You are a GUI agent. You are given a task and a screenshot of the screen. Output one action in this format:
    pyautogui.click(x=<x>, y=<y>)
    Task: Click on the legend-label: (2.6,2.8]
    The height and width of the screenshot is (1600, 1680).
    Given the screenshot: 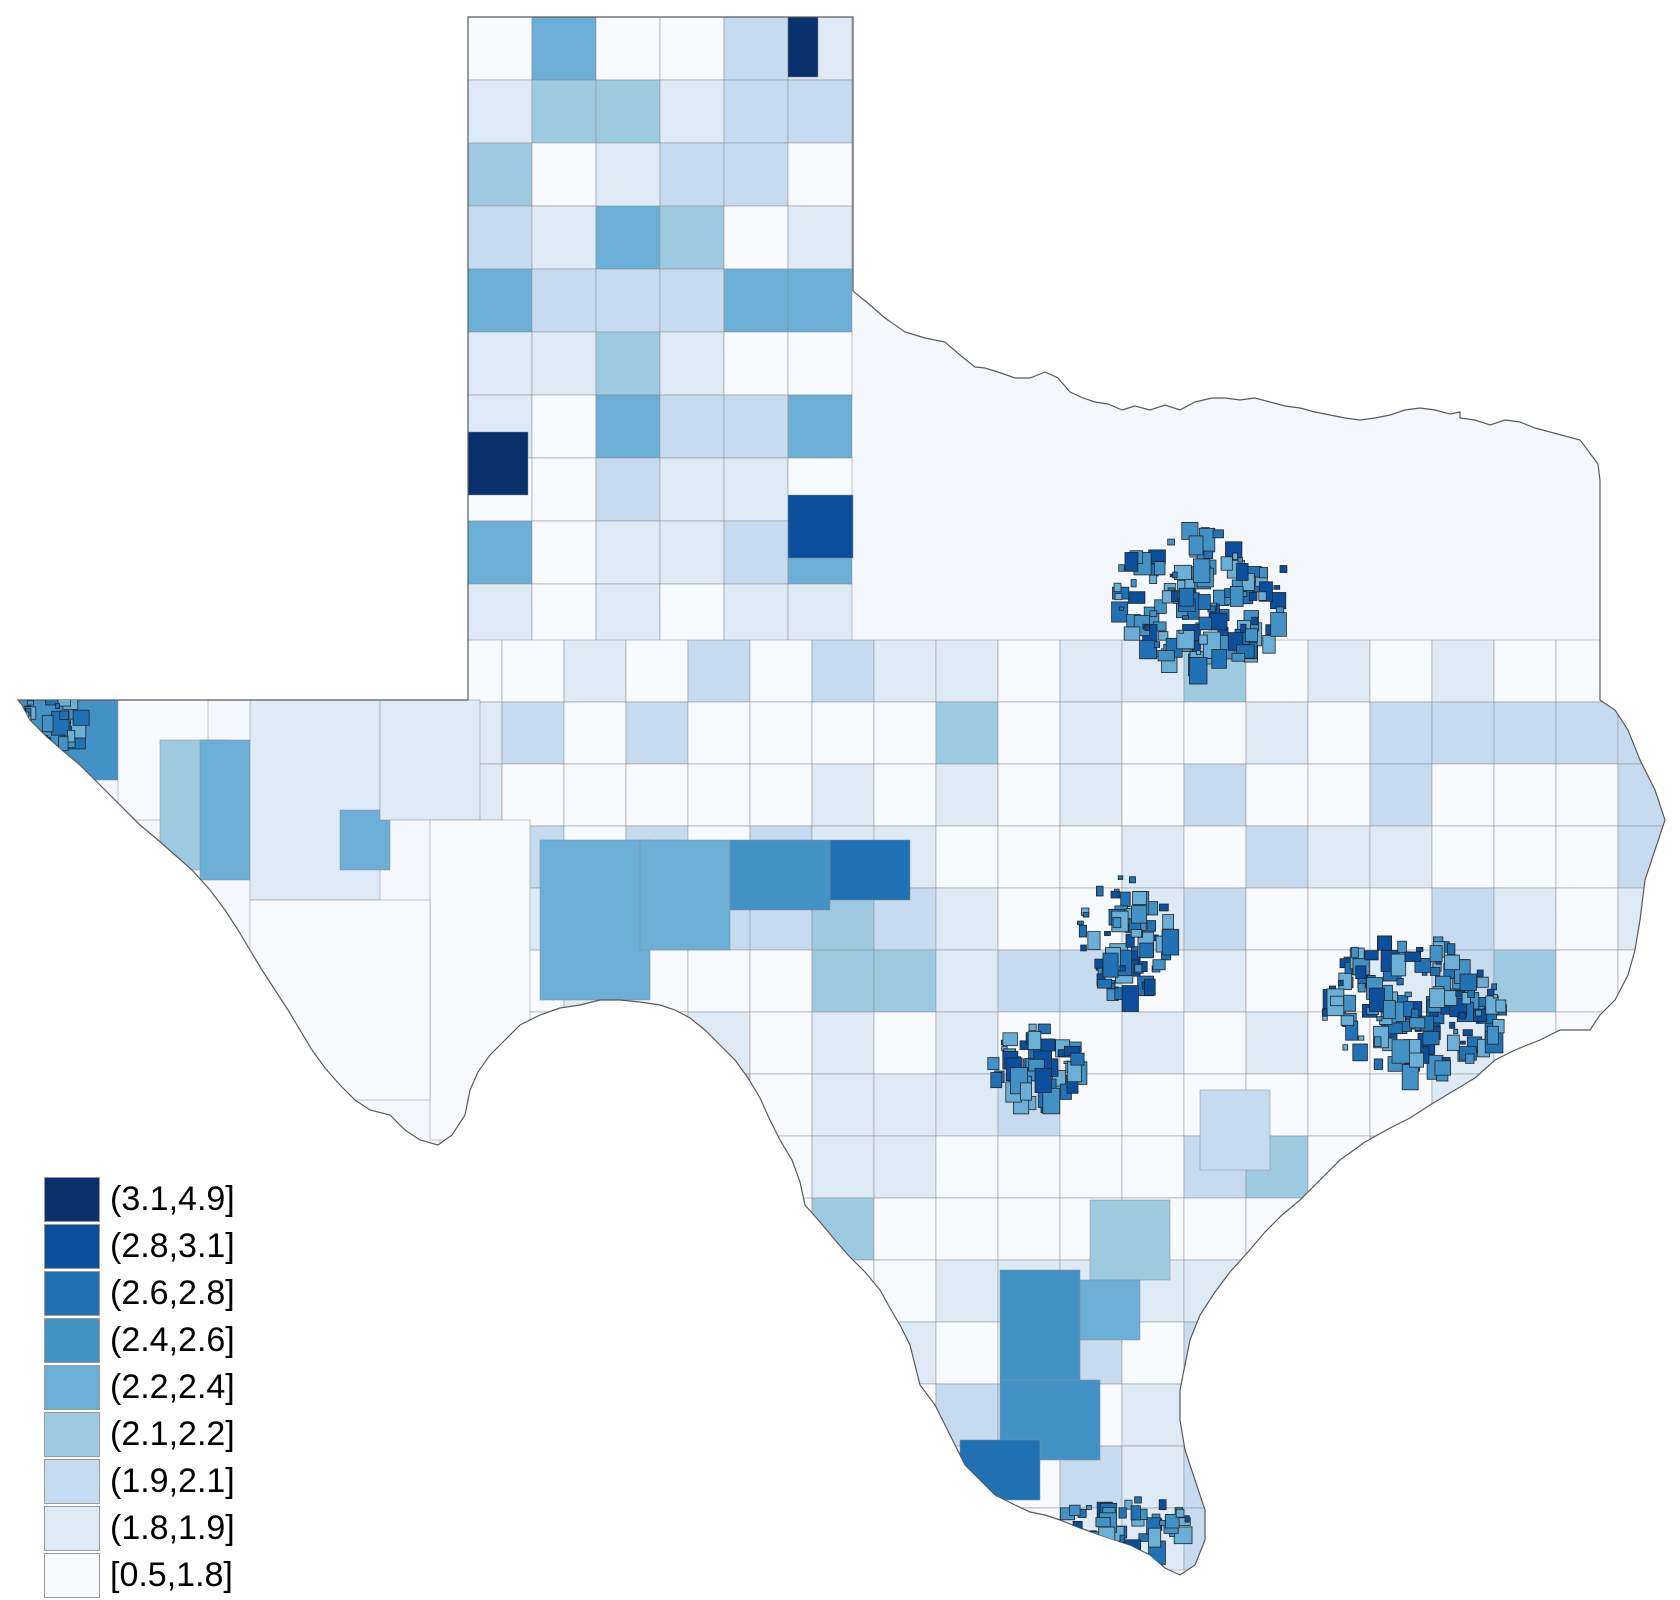 What is the action you would take?
    pyautogui.click(x=172, y=1293)
    